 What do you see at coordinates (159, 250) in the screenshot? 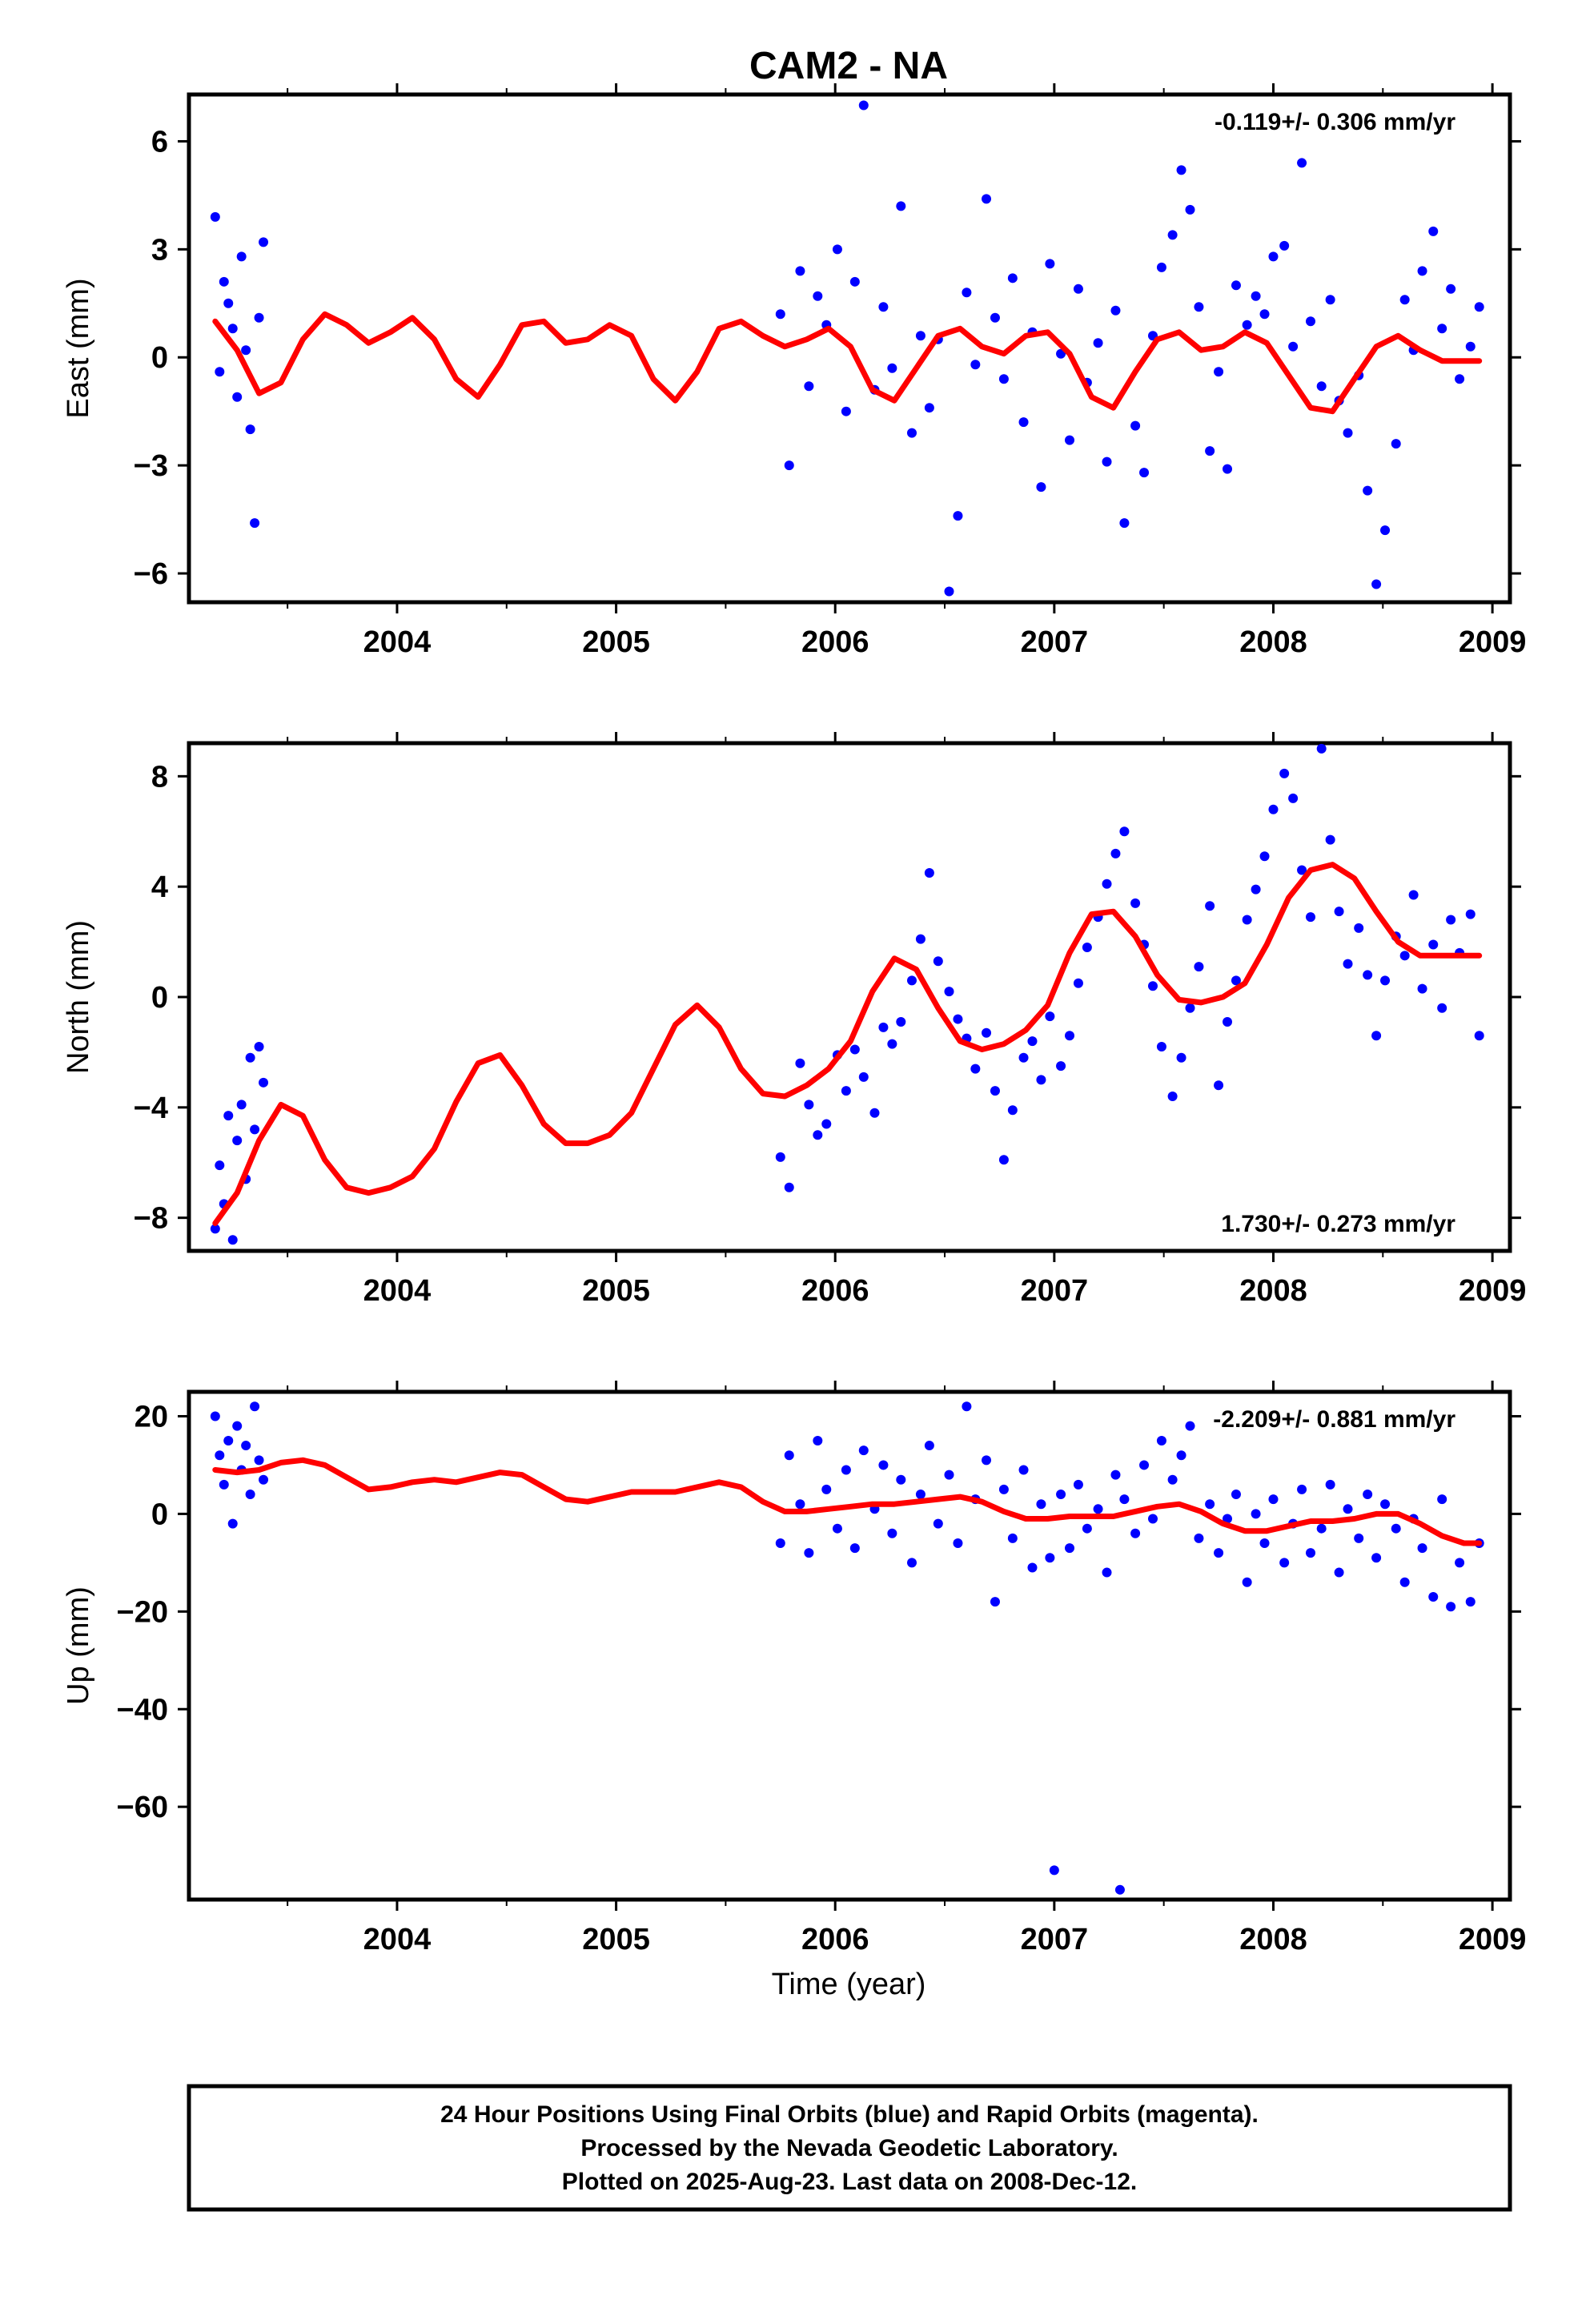
I see `y-tick-label-east: 3` at bounding box center [159, 250].